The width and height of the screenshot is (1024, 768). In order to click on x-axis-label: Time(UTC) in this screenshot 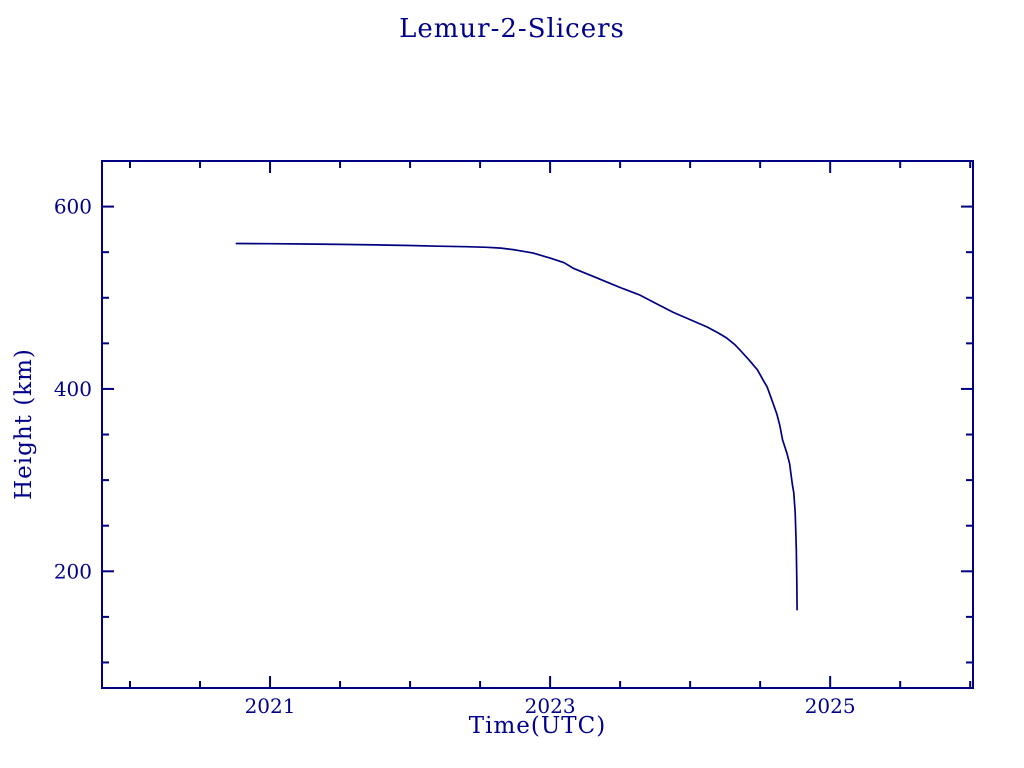, I will do `click(537, 726)`.